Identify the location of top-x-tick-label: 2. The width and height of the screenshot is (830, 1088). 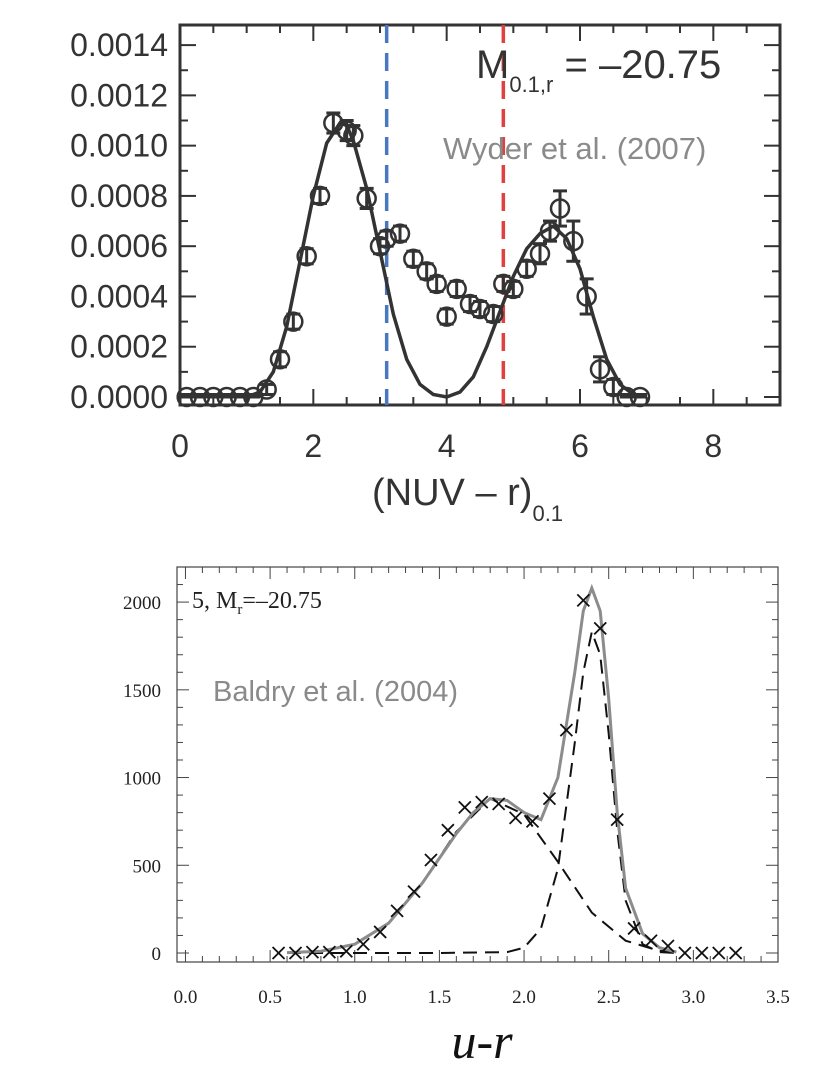
(313, 446).